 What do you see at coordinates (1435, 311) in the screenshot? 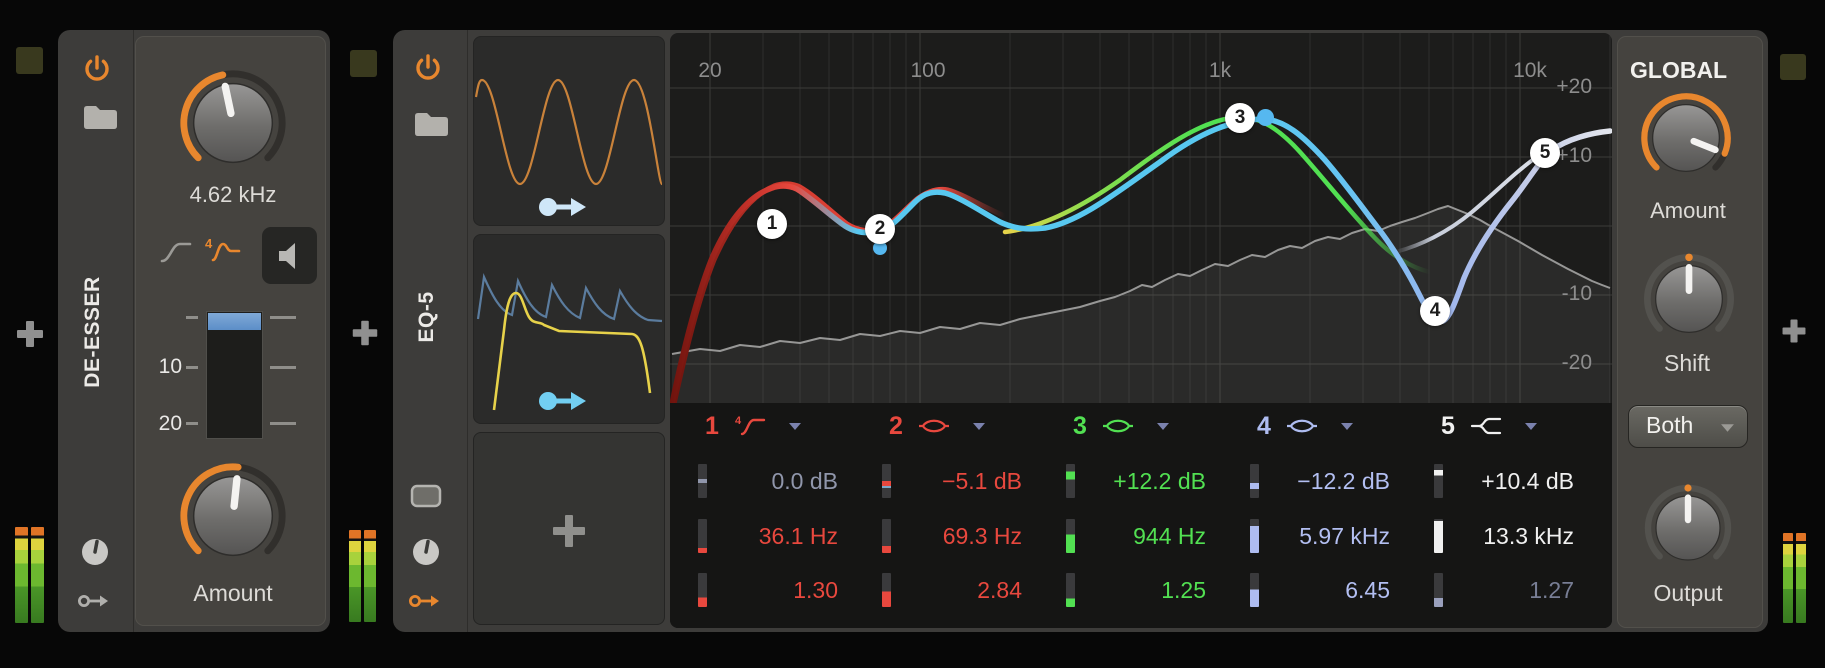
I see `band4-handle: 4` at bounding box center [1435, 311].